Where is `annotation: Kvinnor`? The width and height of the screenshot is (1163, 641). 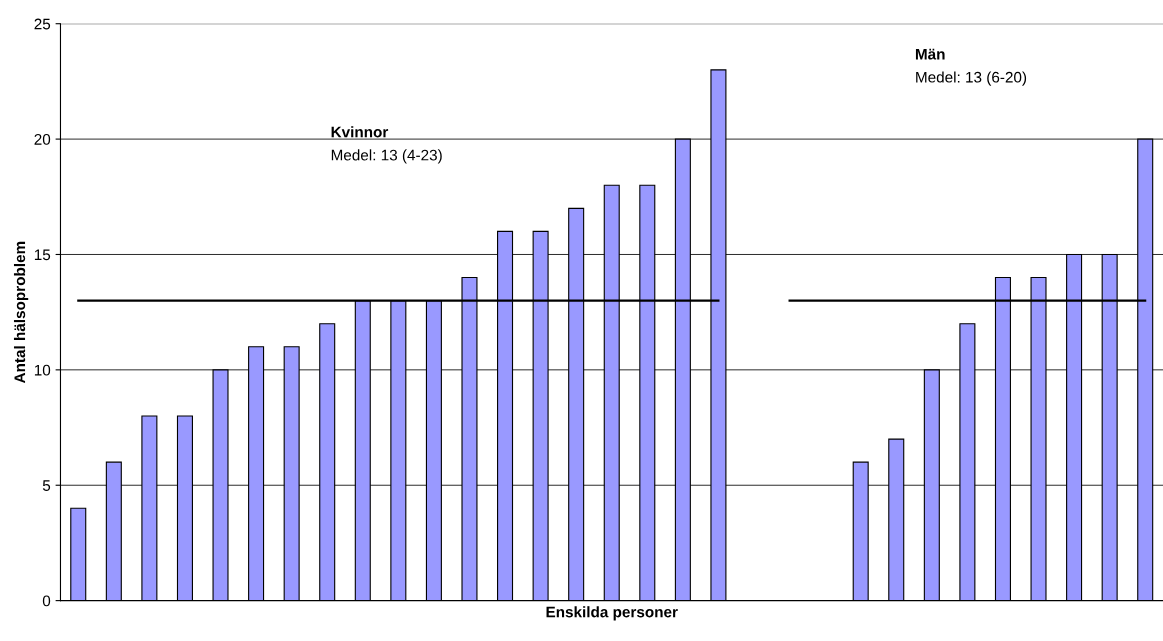
annotation: Kvinnor is located at coordinates (360, 132).